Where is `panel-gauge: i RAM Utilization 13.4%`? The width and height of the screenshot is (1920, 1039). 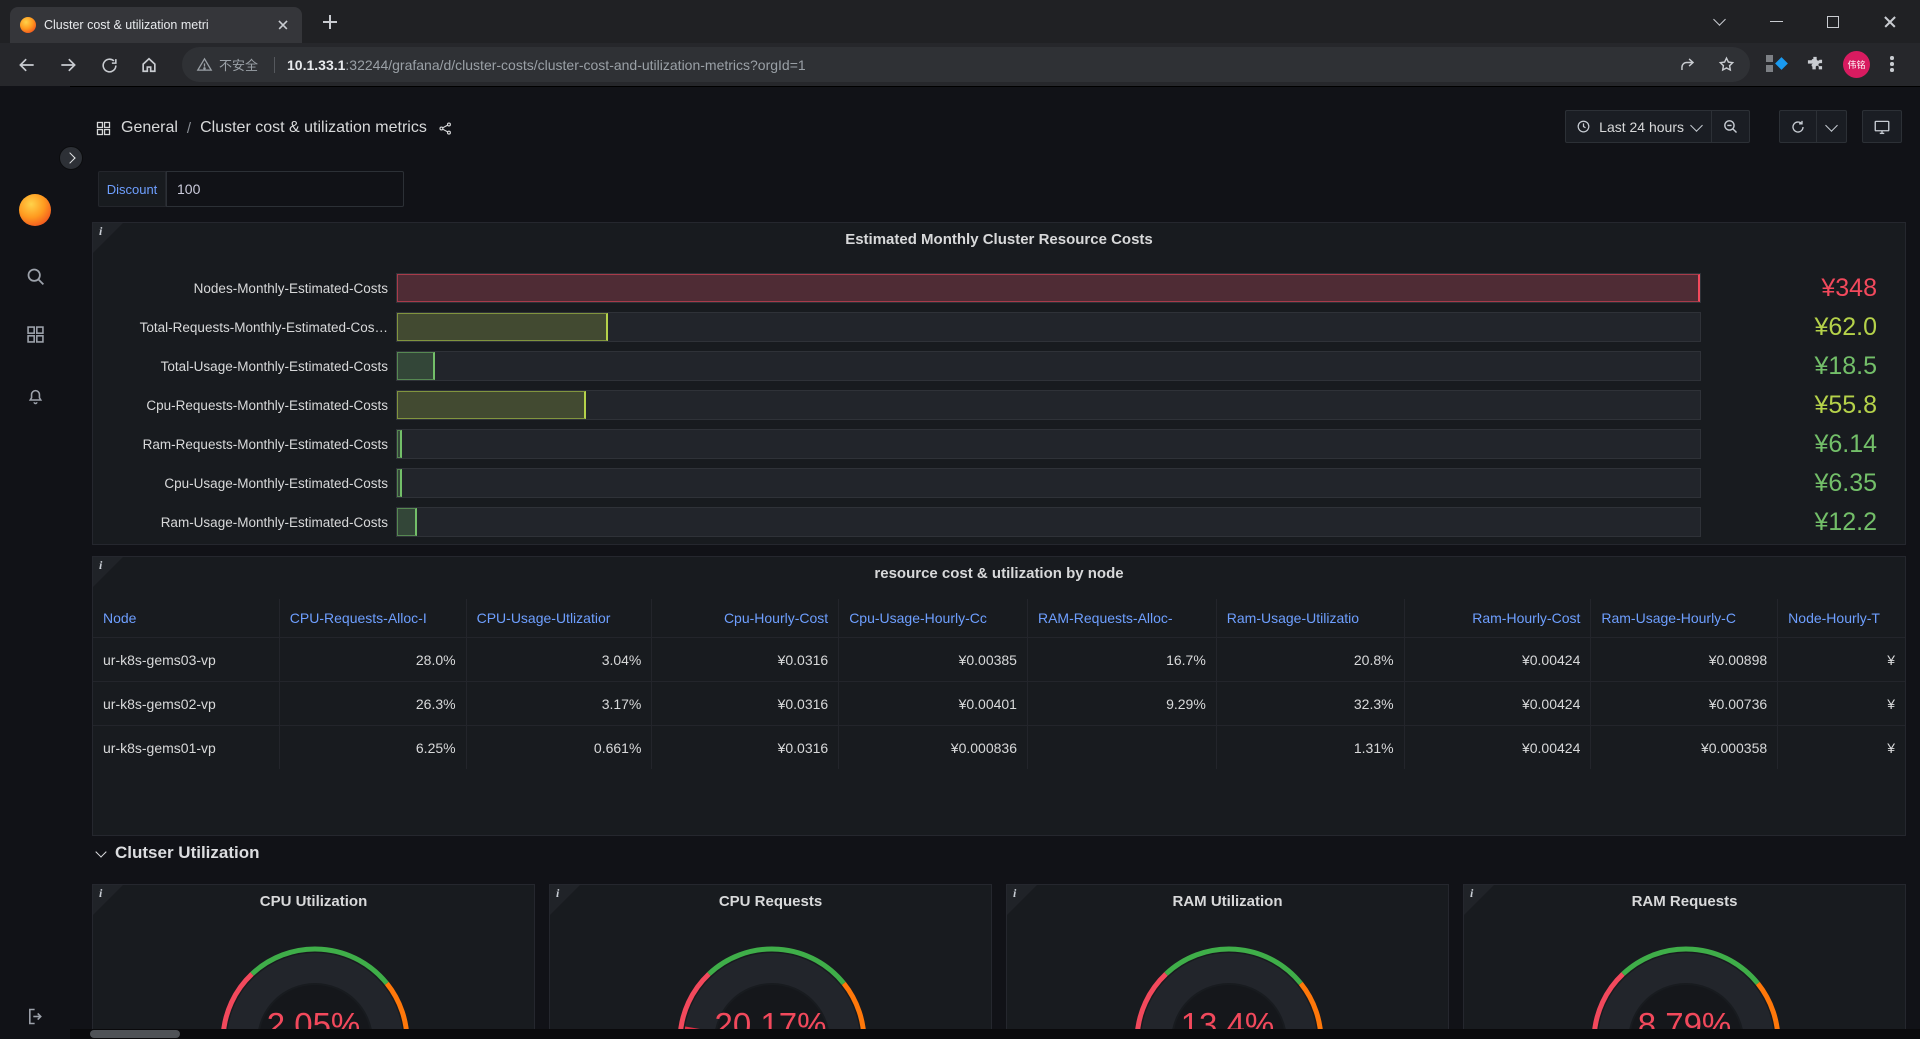 panel-gauge: i RAM Utilization 13.4% is located at coordinates (1227, 961).